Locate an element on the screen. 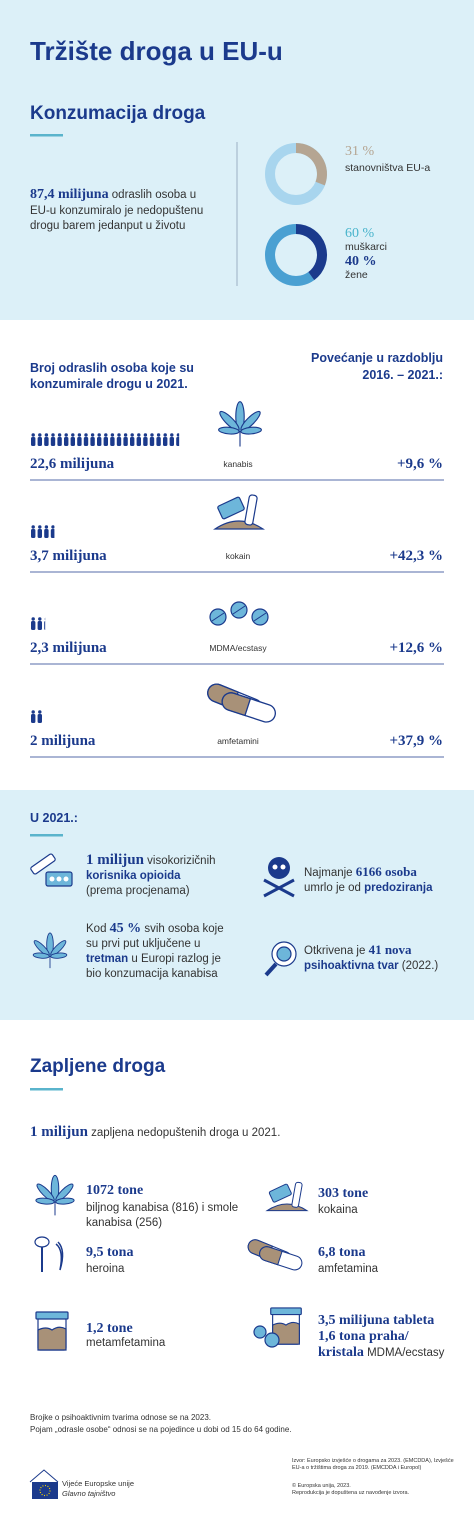  fact-text: psihoaktivna tvar is located at coordinates (351, 966).